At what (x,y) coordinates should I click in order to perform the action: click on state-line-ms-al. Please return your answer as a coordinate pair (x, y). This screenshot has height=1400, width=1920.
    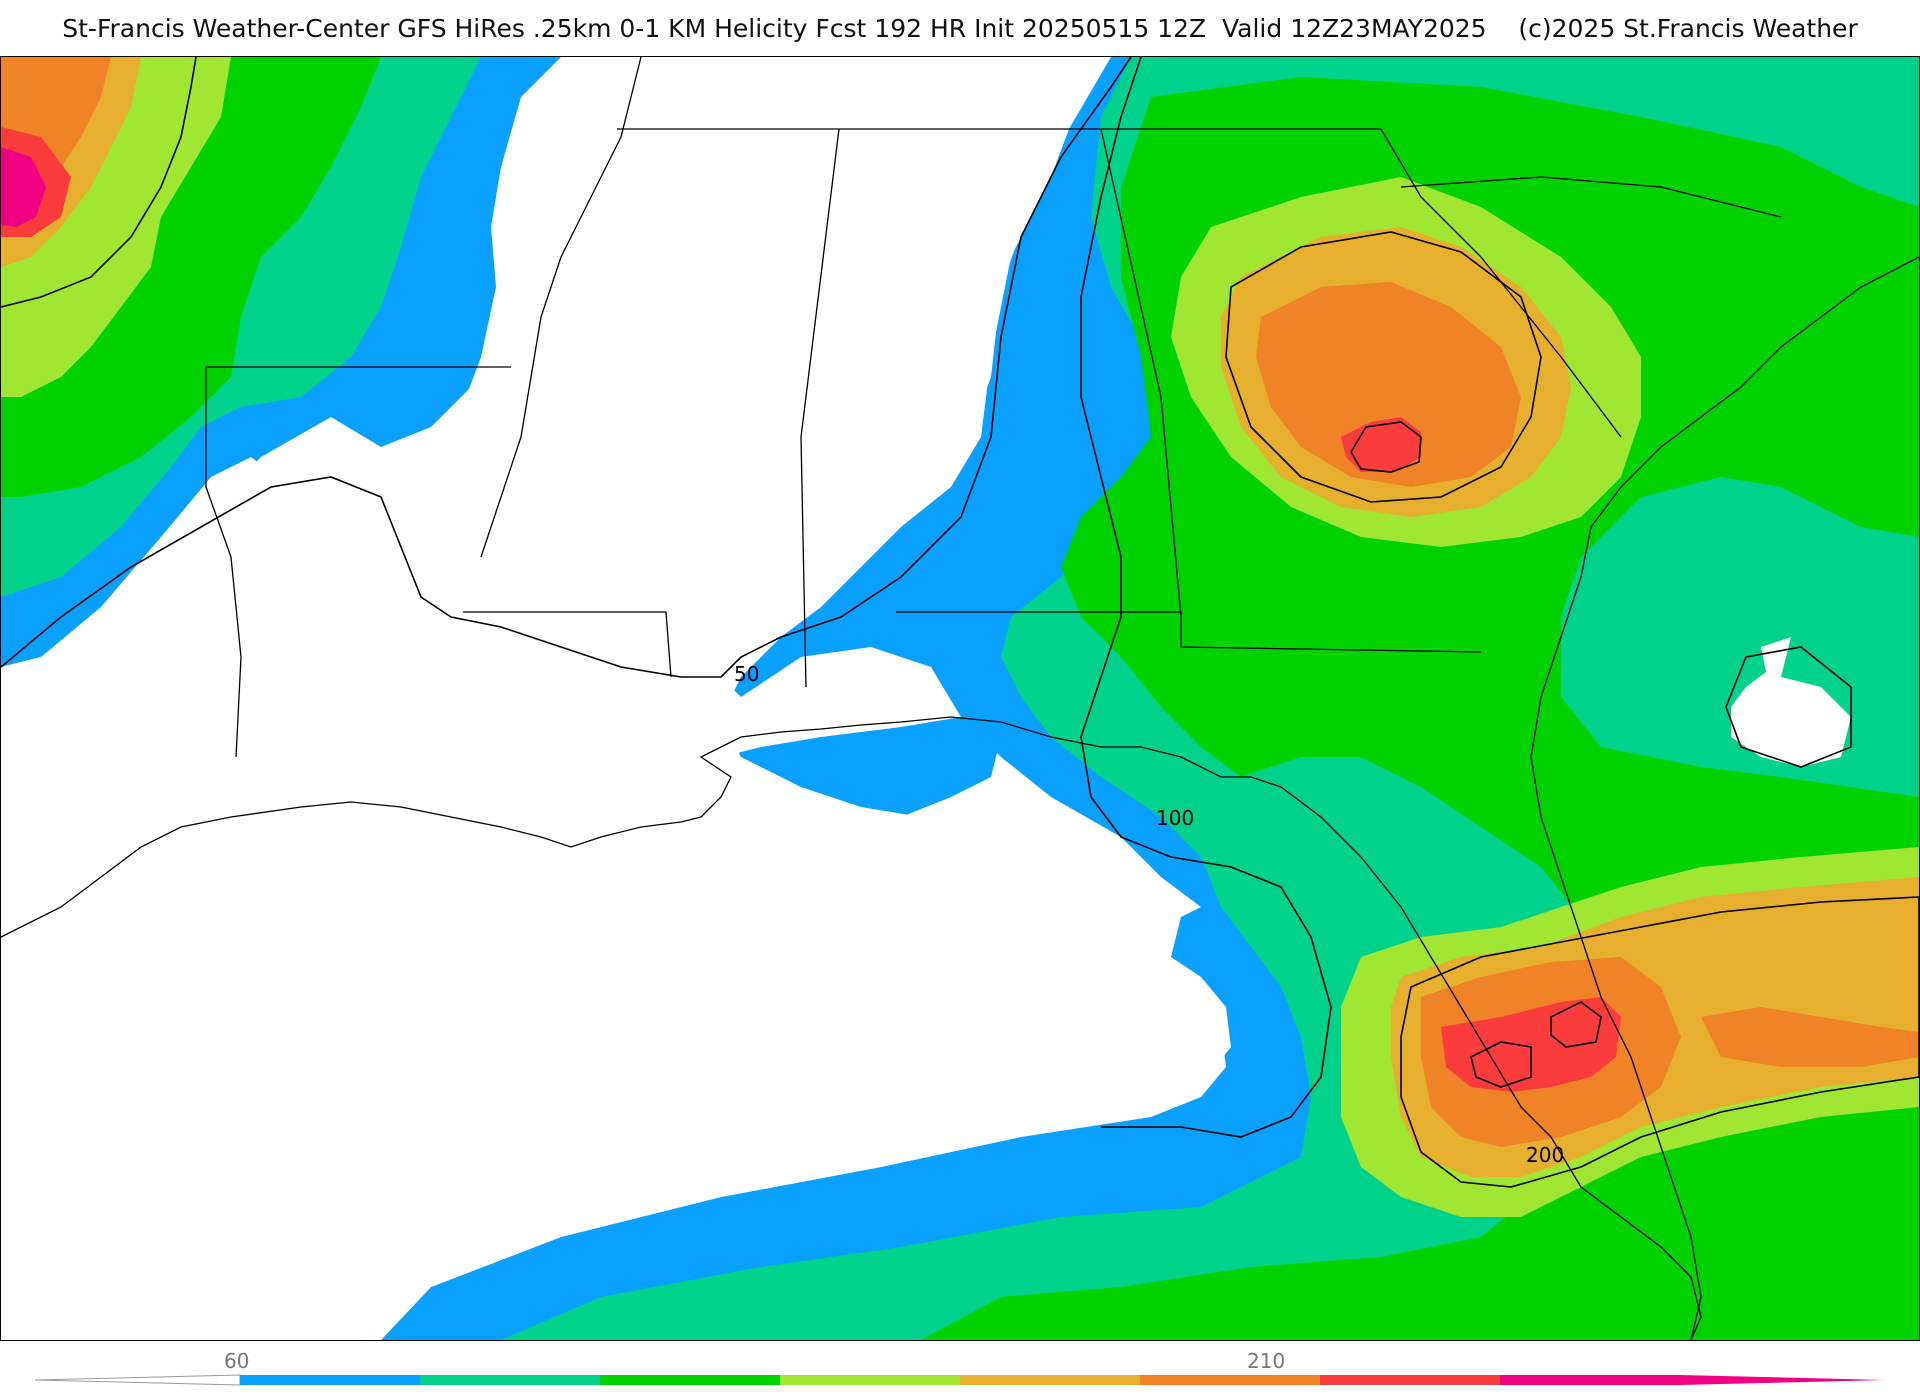
    Looking at the image, I should click on (820, 408).